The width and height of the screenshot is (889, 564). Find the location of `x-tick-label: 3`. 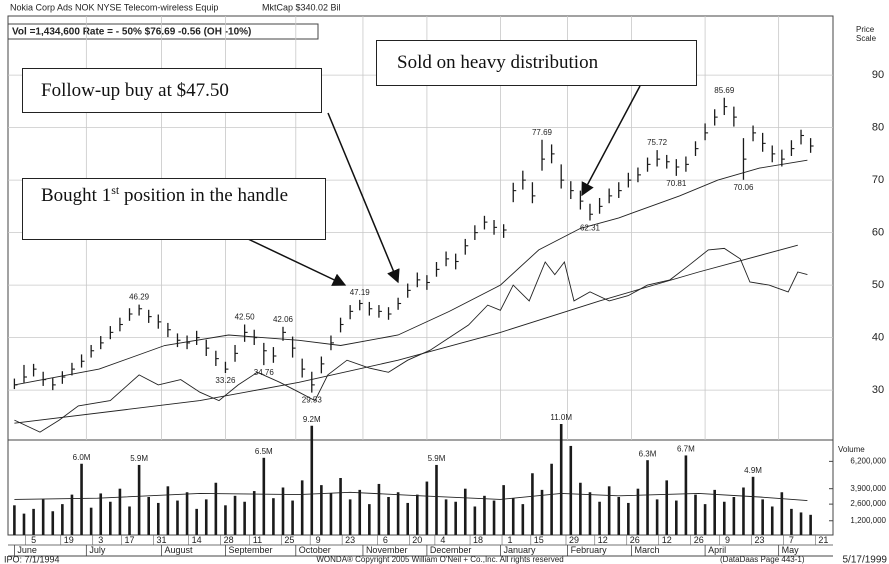

x-tick-label: 3 is located at coordinates (100, 540).